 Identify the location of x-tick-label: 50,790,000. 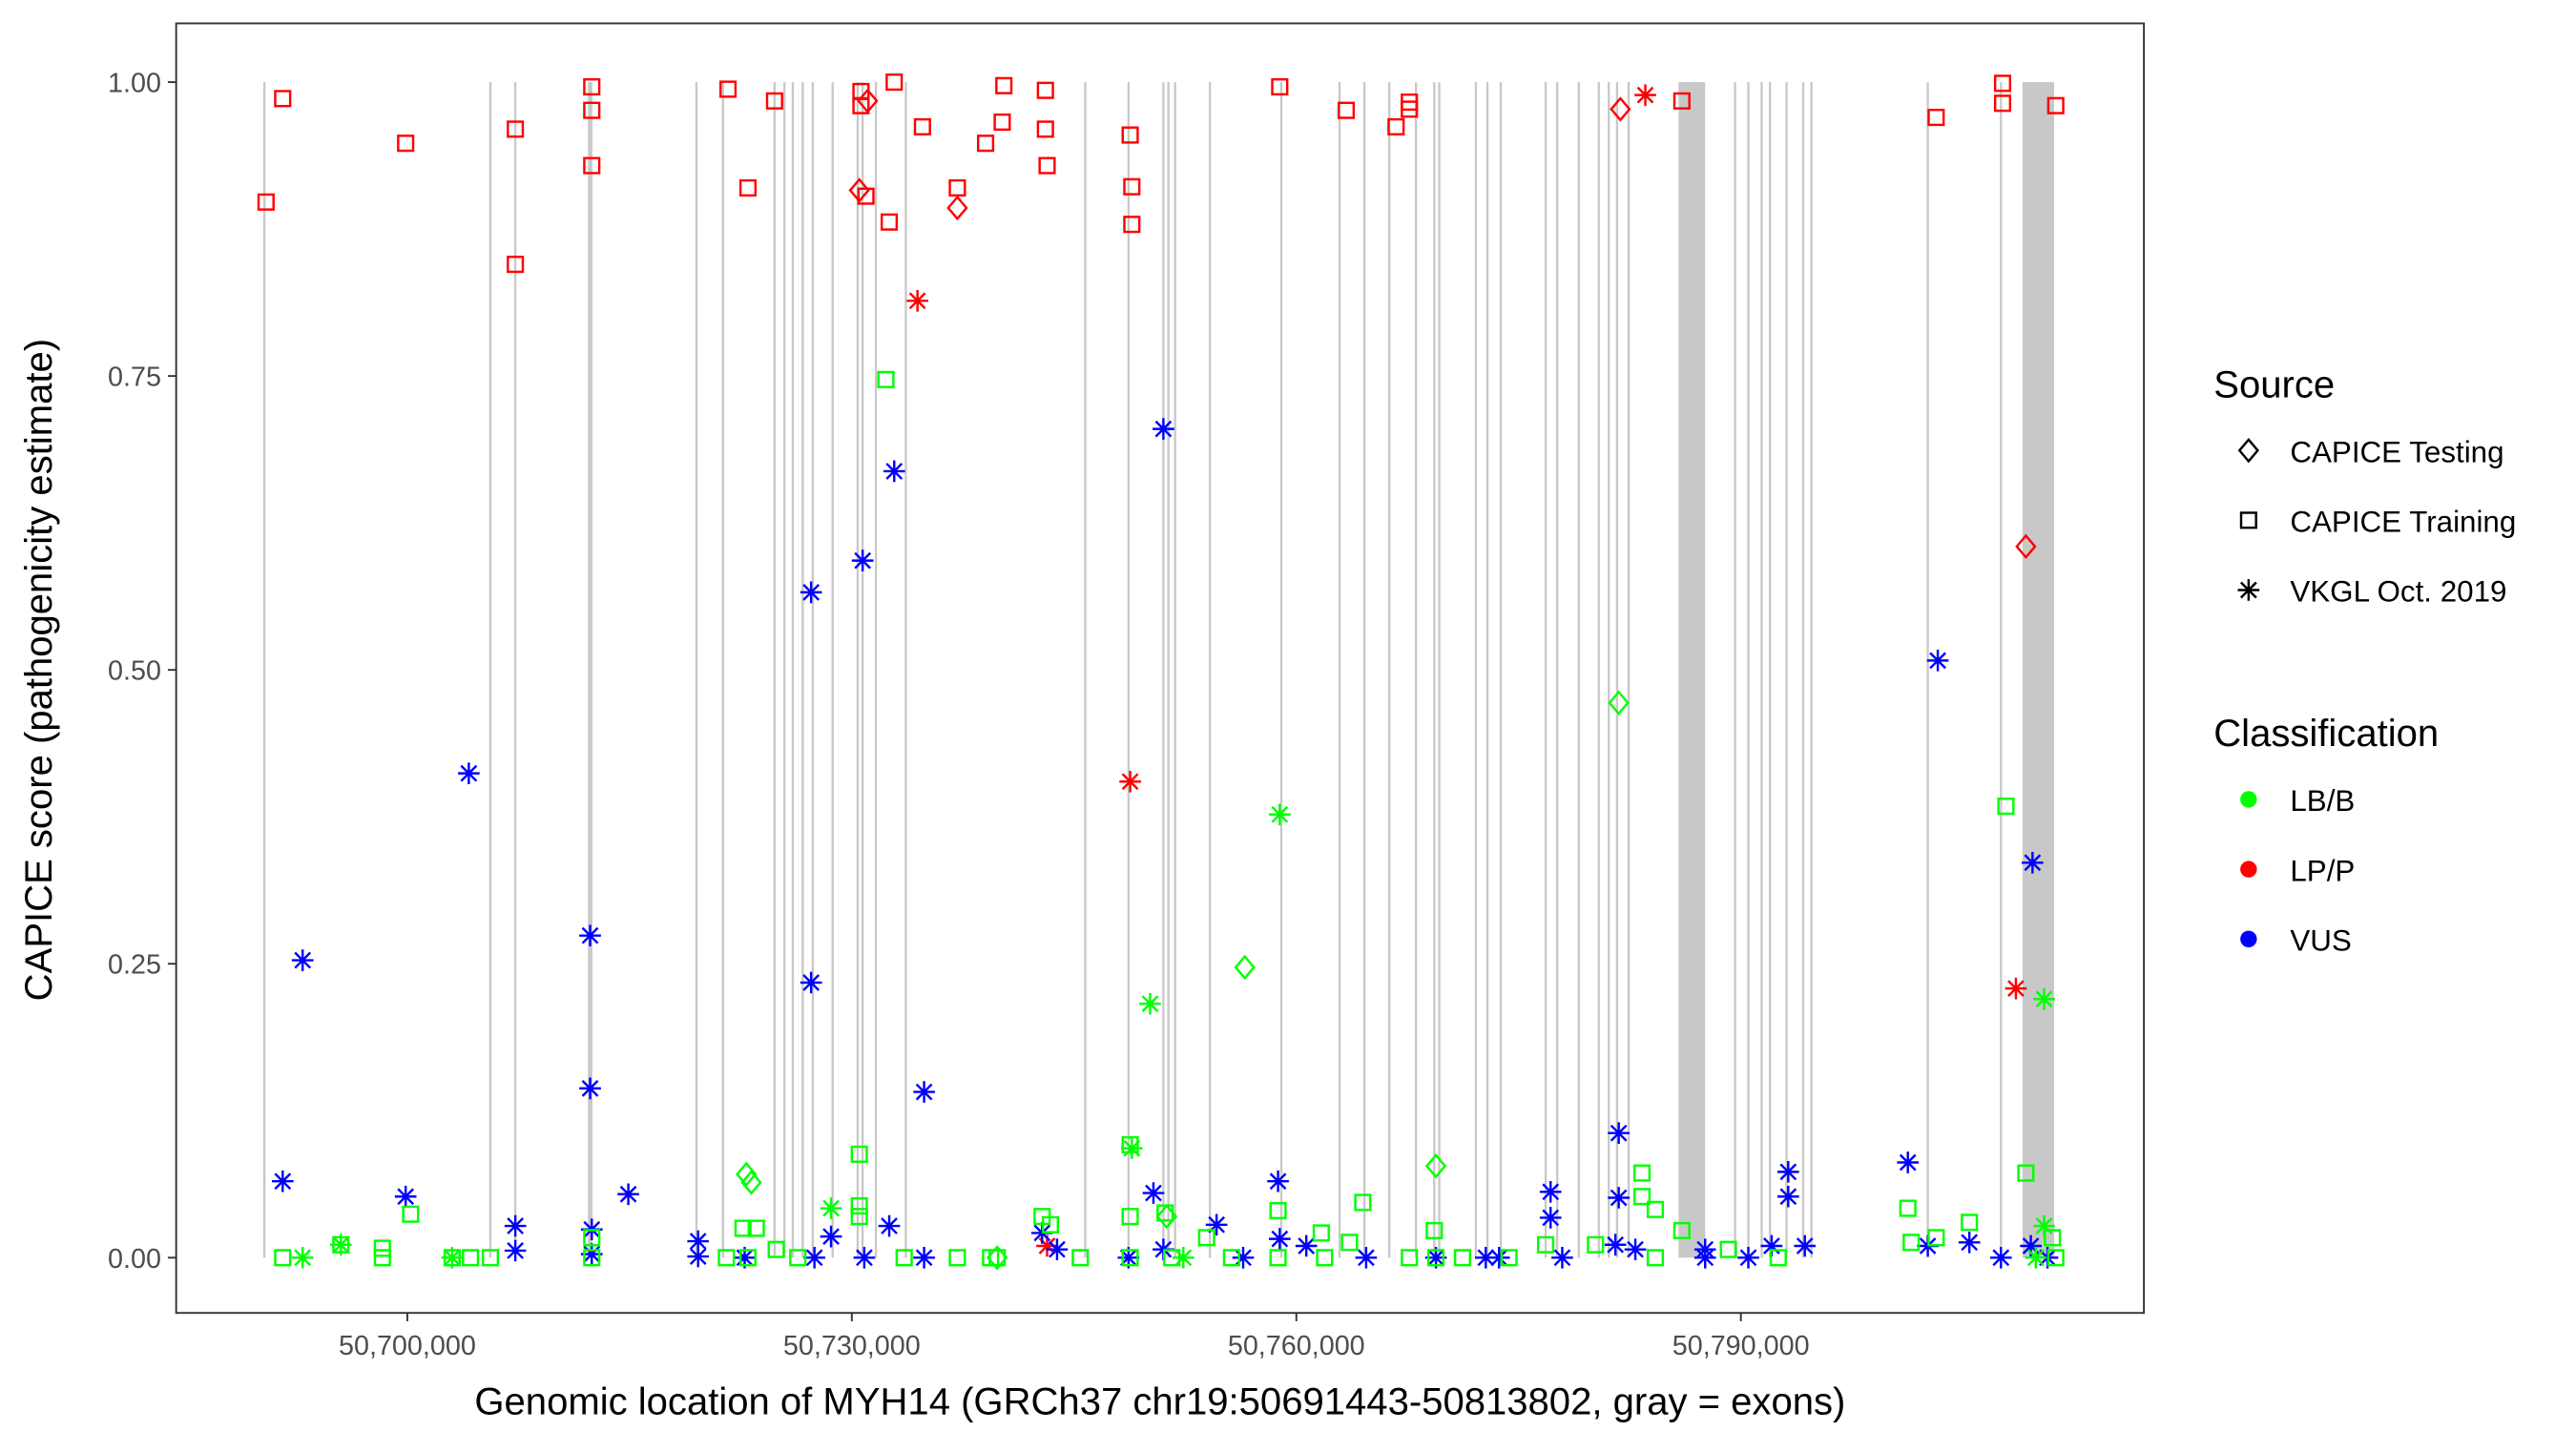
(1741, 1346).